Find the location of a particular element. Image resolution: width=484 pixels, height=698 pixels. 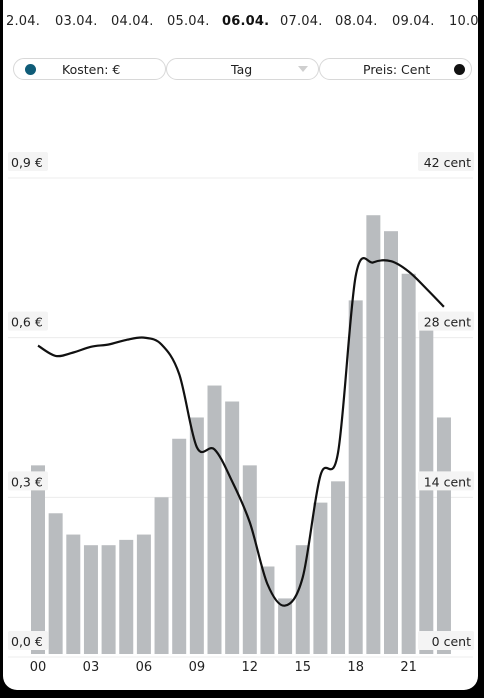

date-item: 09.04. is located at coordinates (413, 21).